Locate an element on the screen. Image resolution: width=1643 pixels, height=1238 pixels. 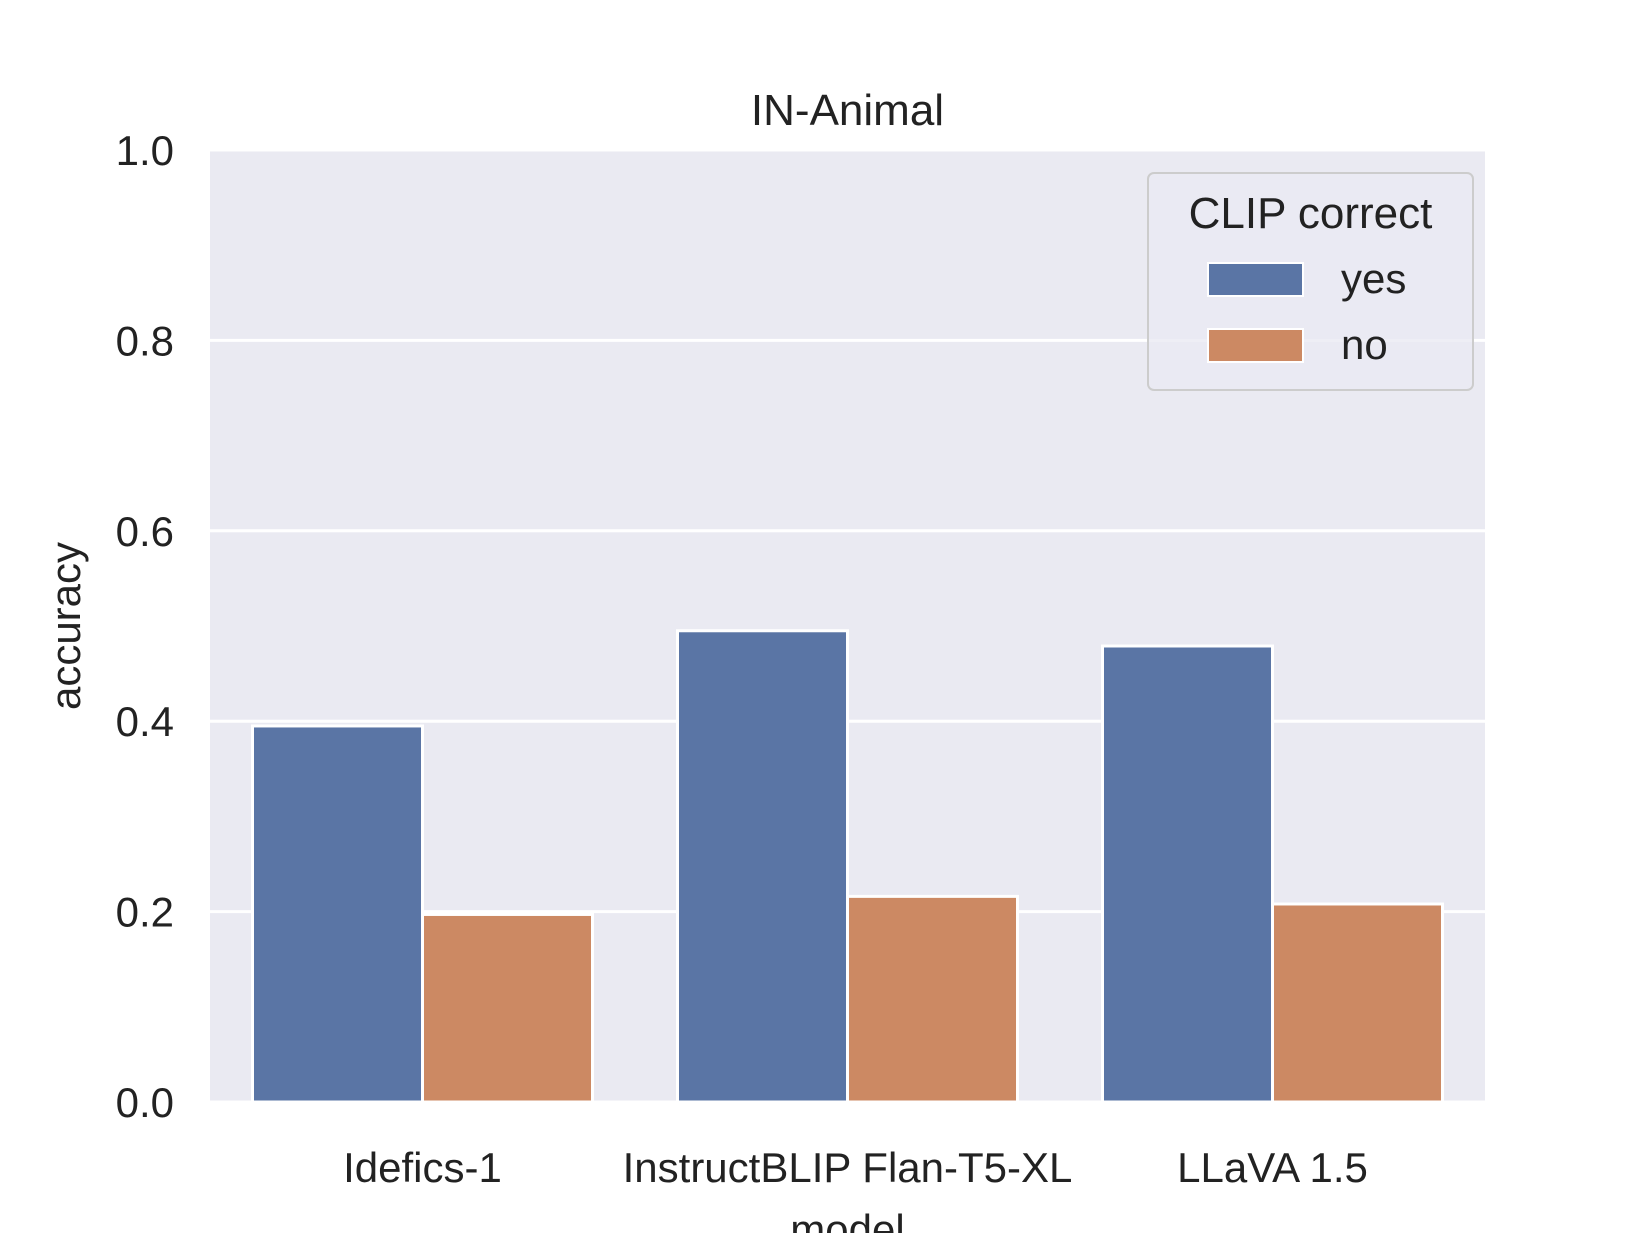
y-tick-label: 0.4 is located at coordinates (145, 721).